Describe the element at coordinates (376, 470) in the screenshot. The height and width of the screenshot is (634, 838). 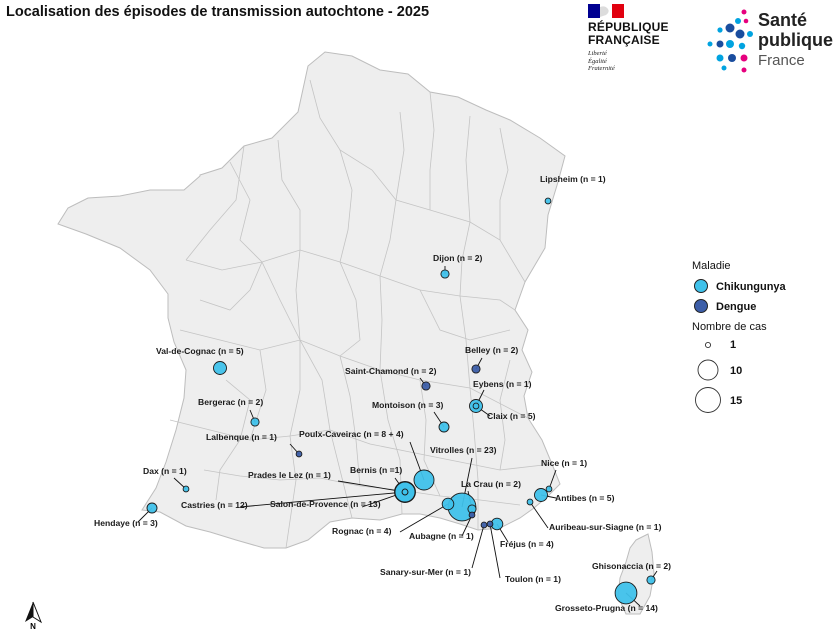
I see `place-label: Bernis (n =1)` at that location.